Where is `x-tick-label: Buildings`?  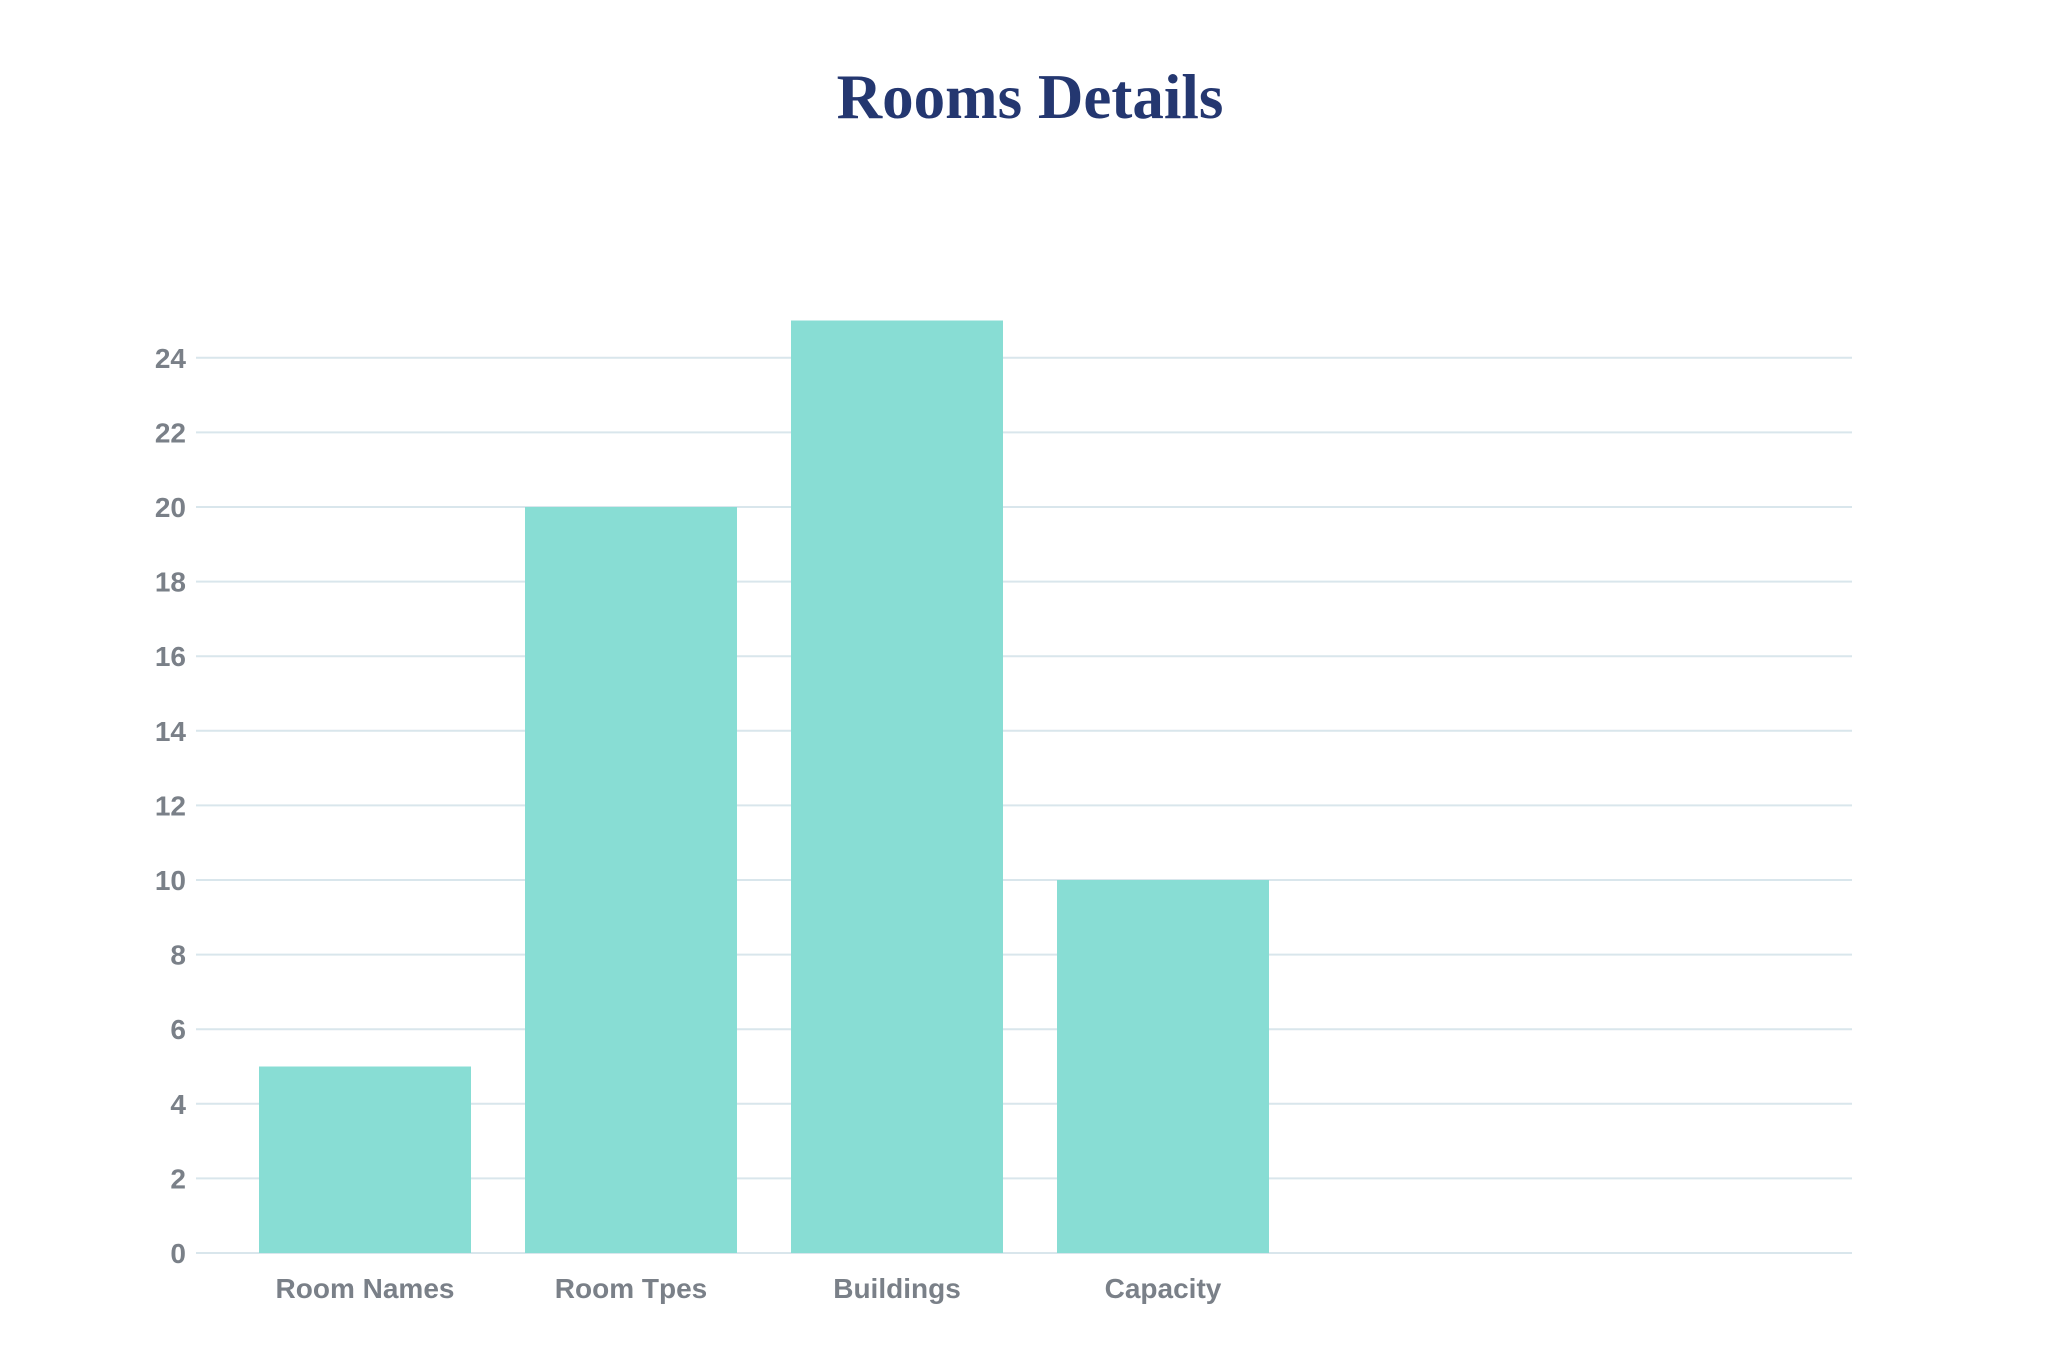
x-tick-label: Buildings is located at coordinates (897, 1288).